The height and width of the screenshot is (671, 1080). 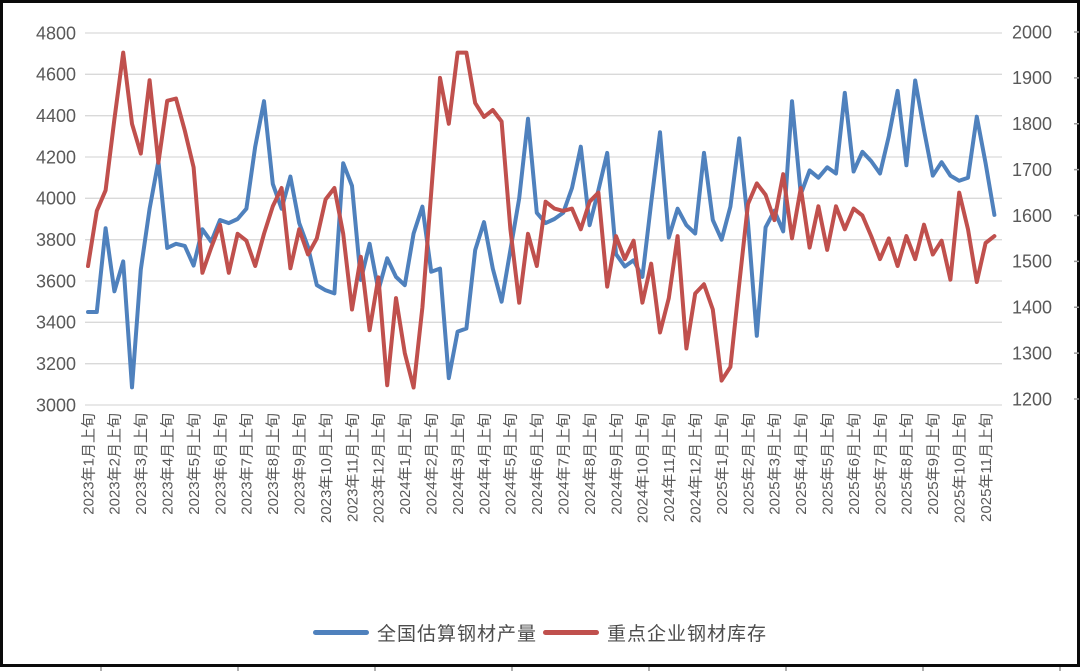 I want to click on y-axis-left-tick-label: 4600, so click(x=56, y=75).